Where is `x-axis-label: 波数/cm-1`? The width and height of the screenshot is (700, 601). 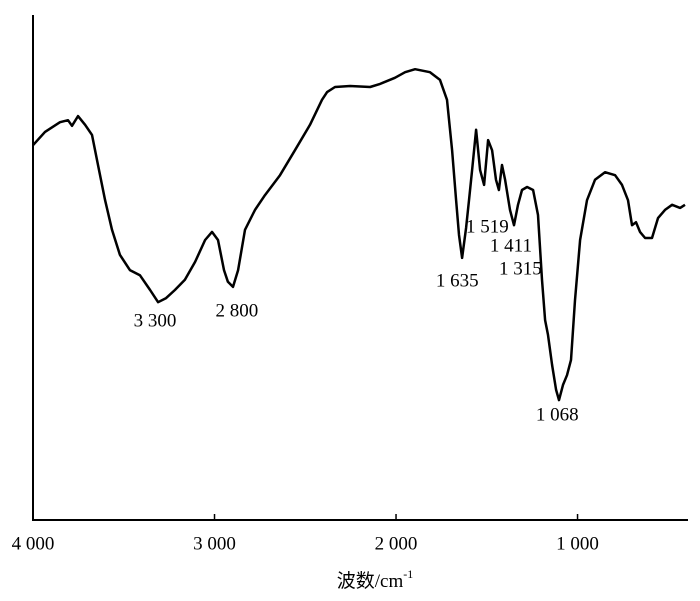
x-axis-label: 波数/cm-1 is located at coordinates (375, 580).